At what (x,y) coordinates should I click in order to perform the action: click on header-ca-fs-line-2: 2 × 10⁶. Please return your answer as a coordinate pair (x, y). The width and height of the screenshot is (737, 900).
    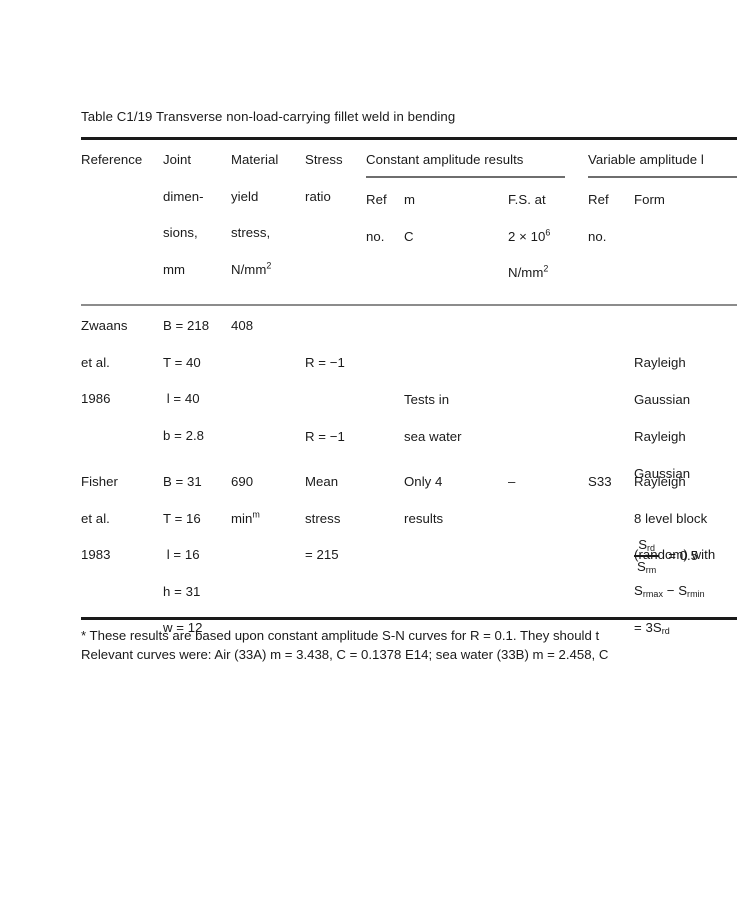
    Looking at the image, I should click on (529, 235).